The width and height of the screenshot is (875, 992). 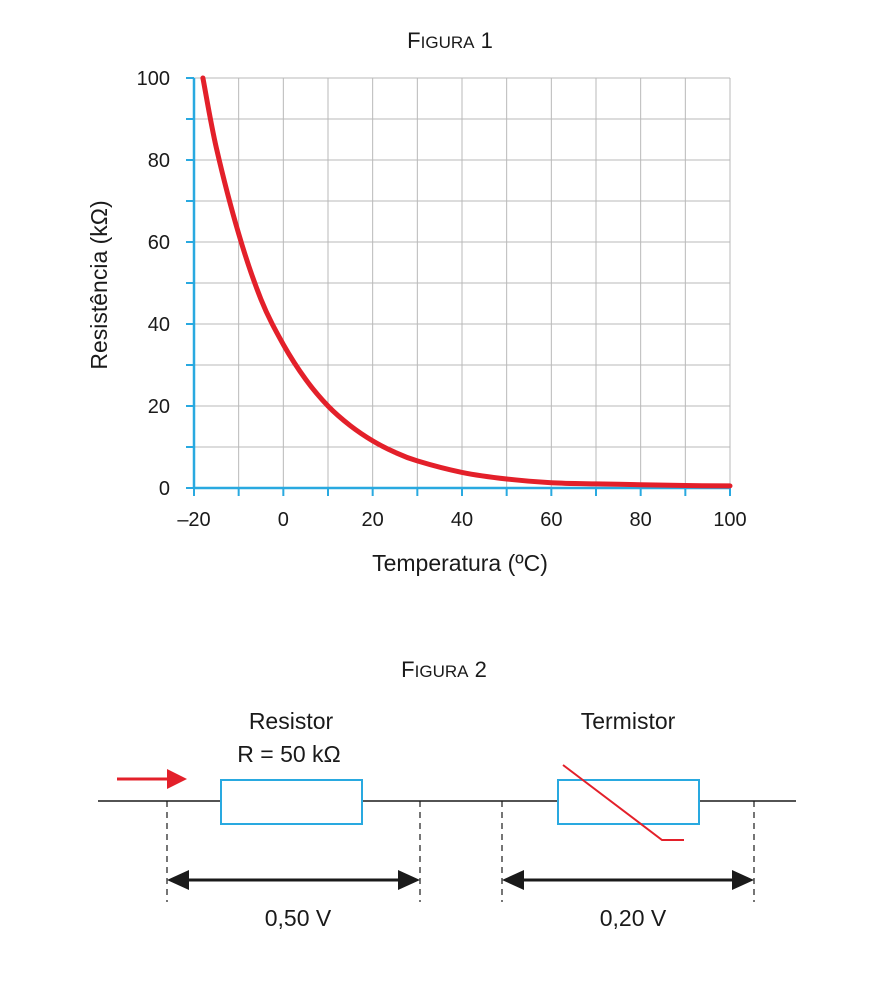 I want to click on resistor-label: Resistor, so click(x=291, y=721).